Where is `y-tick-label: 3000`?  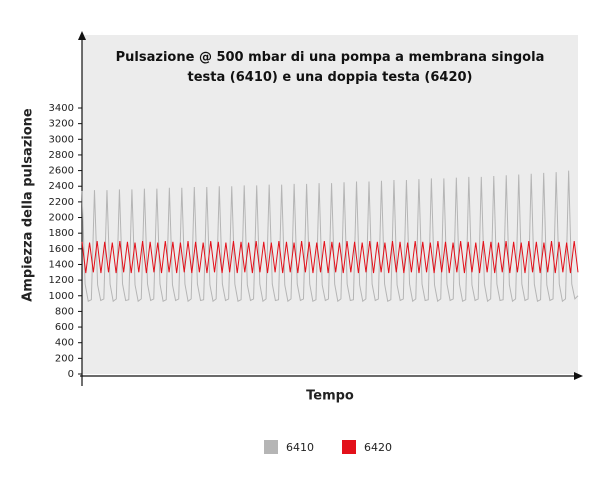 y-tick-label: 3000 is located at coordinates (61, 139).